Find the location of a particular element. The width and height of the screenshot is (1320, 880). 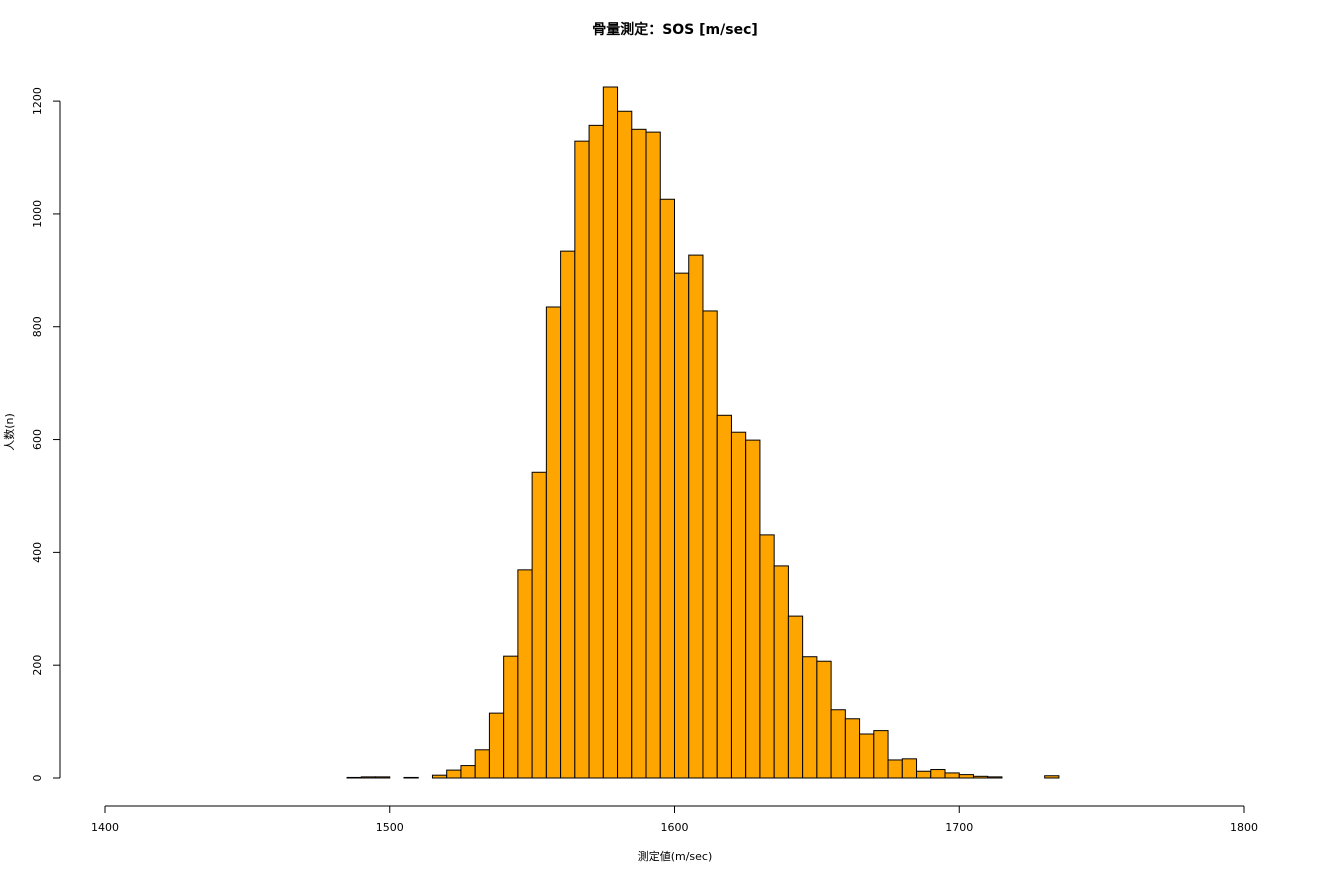

y-tick-label: 1000 is located at coordinates (37, 214).